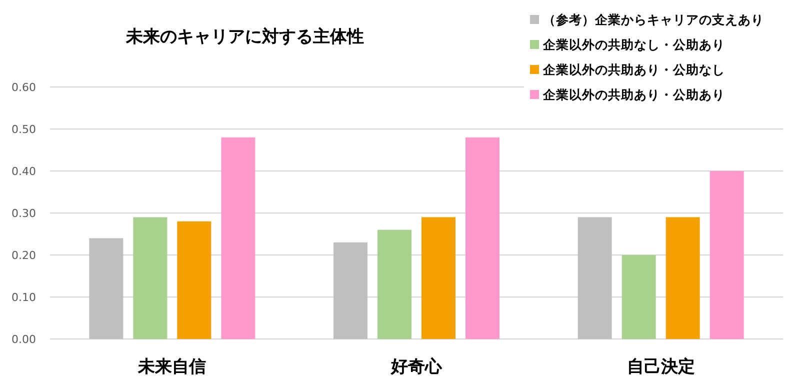 The image size is (800, 383). I want to click on y-tick-label: 0.20, so click(24, 255).